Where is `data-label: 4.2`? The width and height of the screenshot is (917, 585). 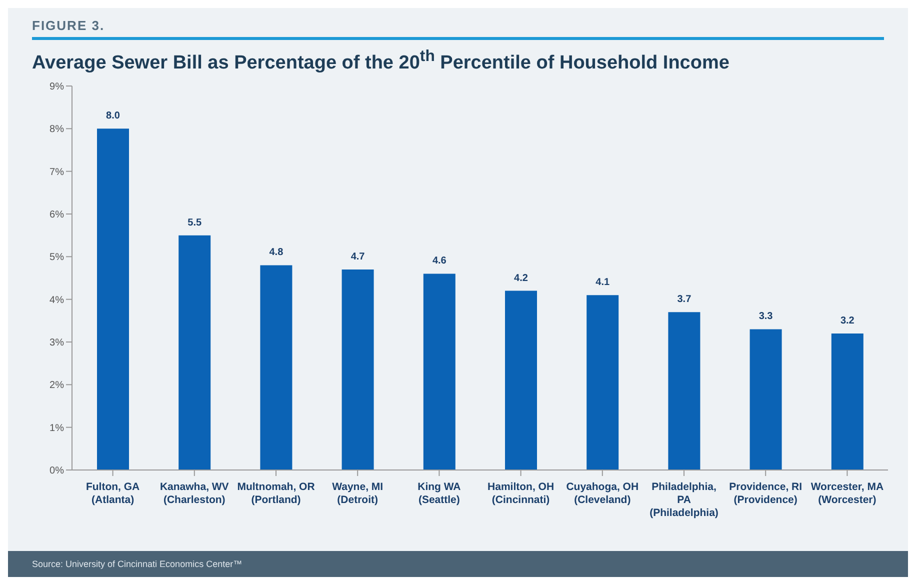 data-label: 4.2 is located at coordinates (521, 278).